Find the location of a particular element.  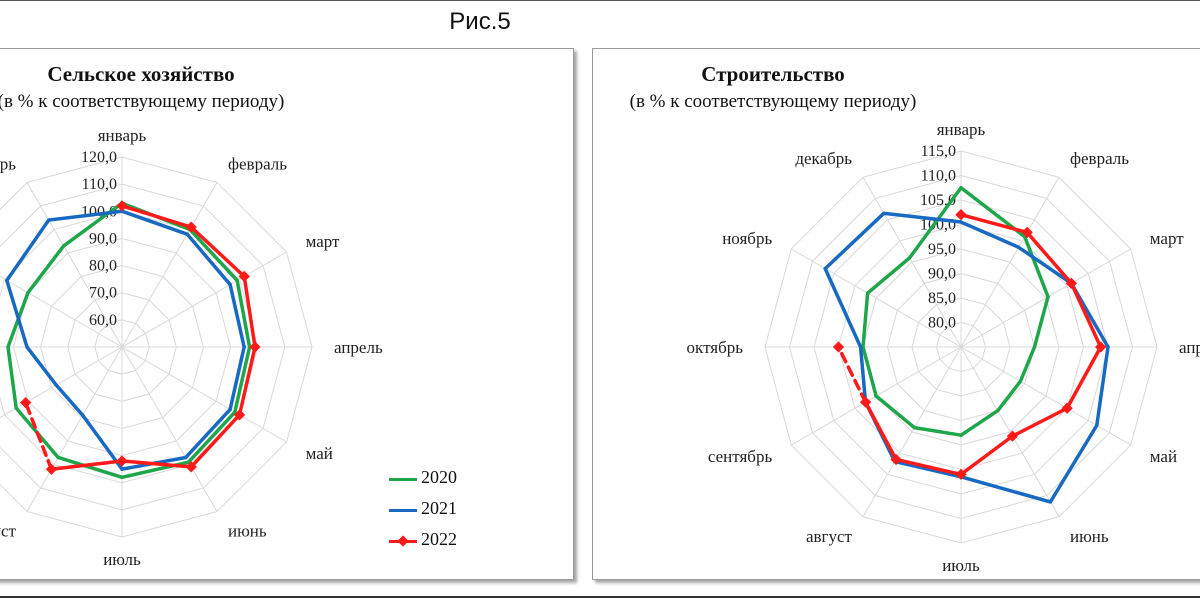

radial-tick-label: 60,0 is located at coordinates (103, 320).